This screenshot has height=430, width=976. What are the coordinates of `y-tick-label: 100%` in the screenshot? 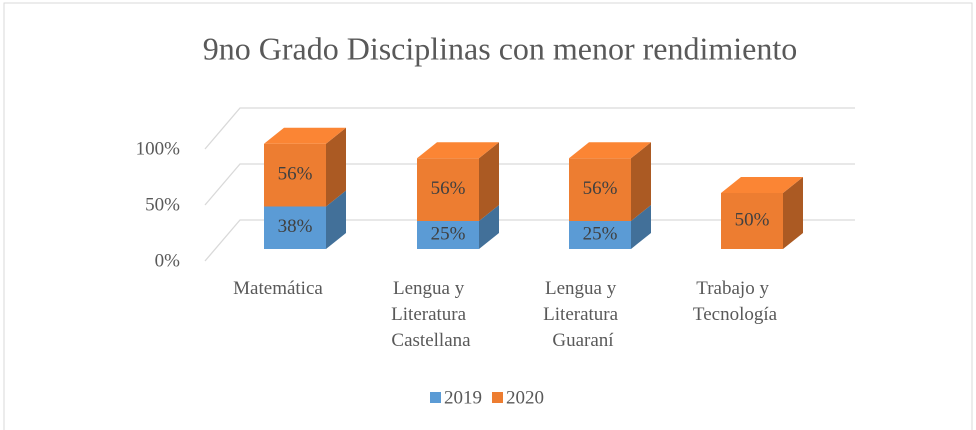 It's located at (158, 148).